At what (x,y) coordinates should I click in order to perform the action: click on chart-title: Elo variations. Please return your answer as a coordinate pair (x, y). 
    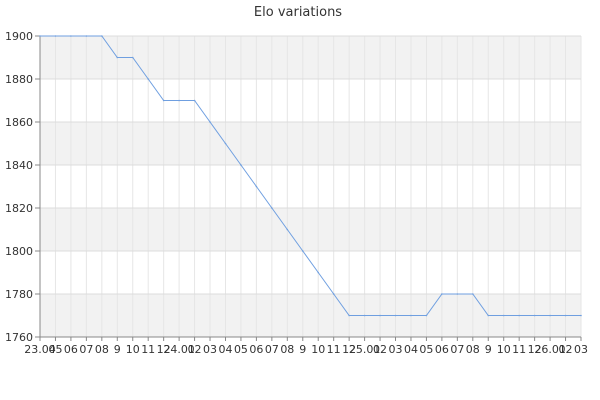
    Looking at the image, I should click on (298, 12).